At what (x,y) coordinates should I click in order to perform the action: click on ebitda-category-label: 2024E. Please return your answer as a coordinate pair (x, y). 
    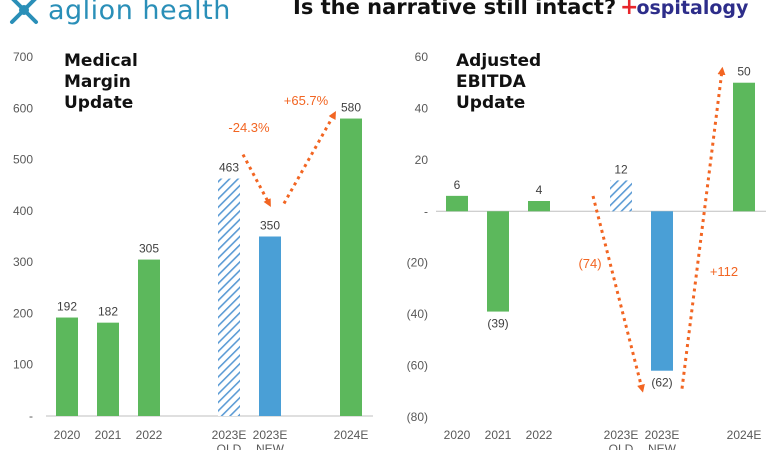
    Looking at the image, I should click on (744, 435).